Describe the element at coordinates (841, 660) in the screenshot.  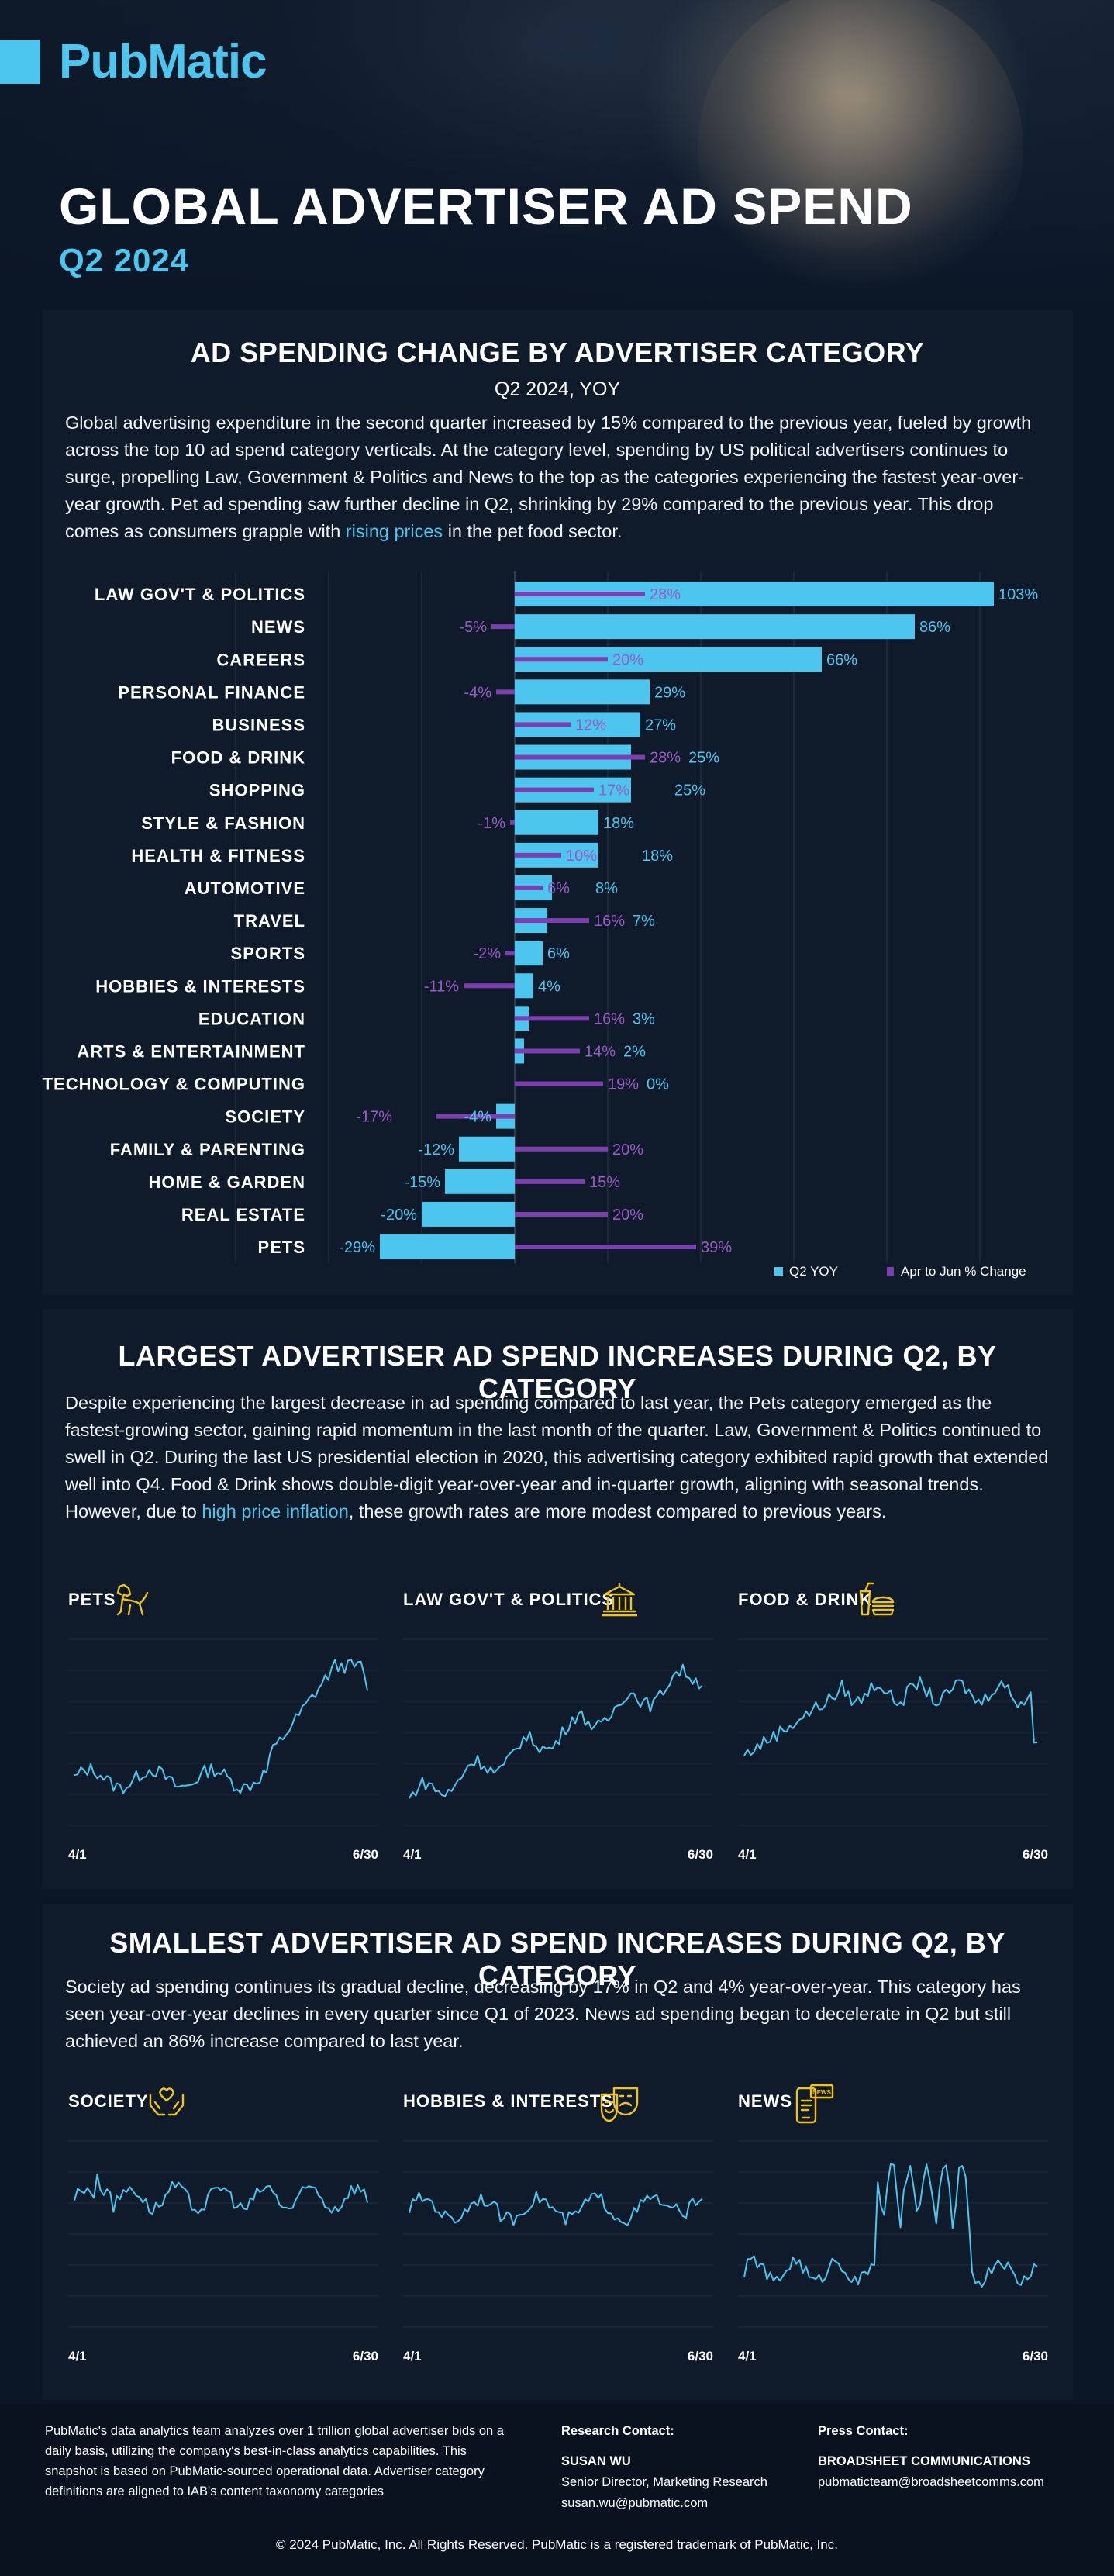
I see `q2-yoy-value: 66%` at that location.